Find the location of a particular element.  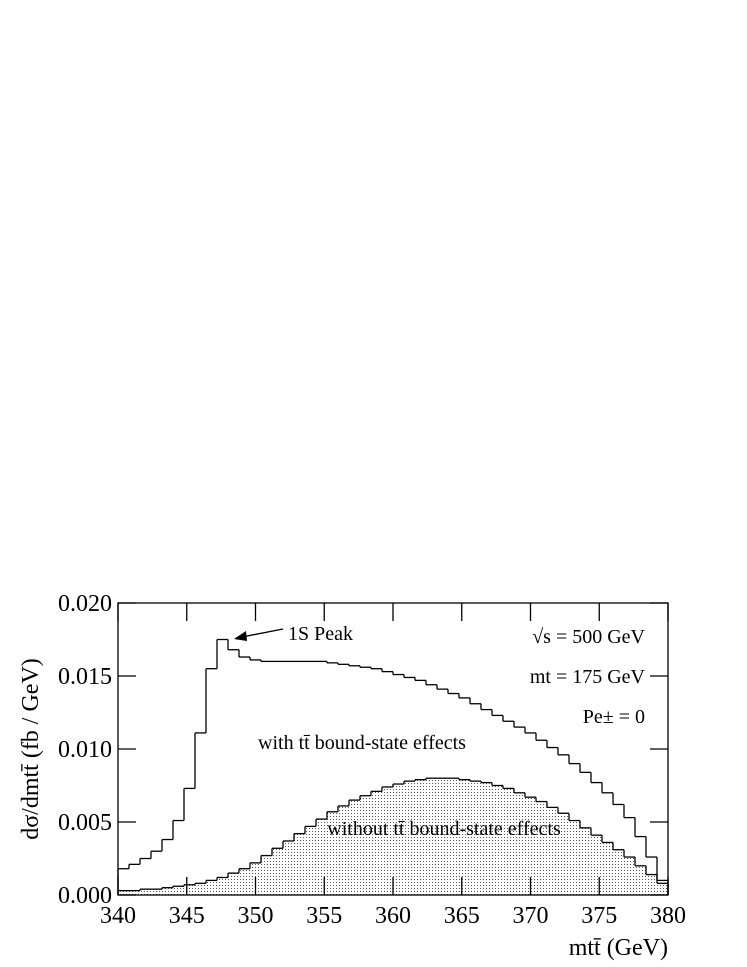

x-tick-label: 345 is located at coordinates (187, 916).